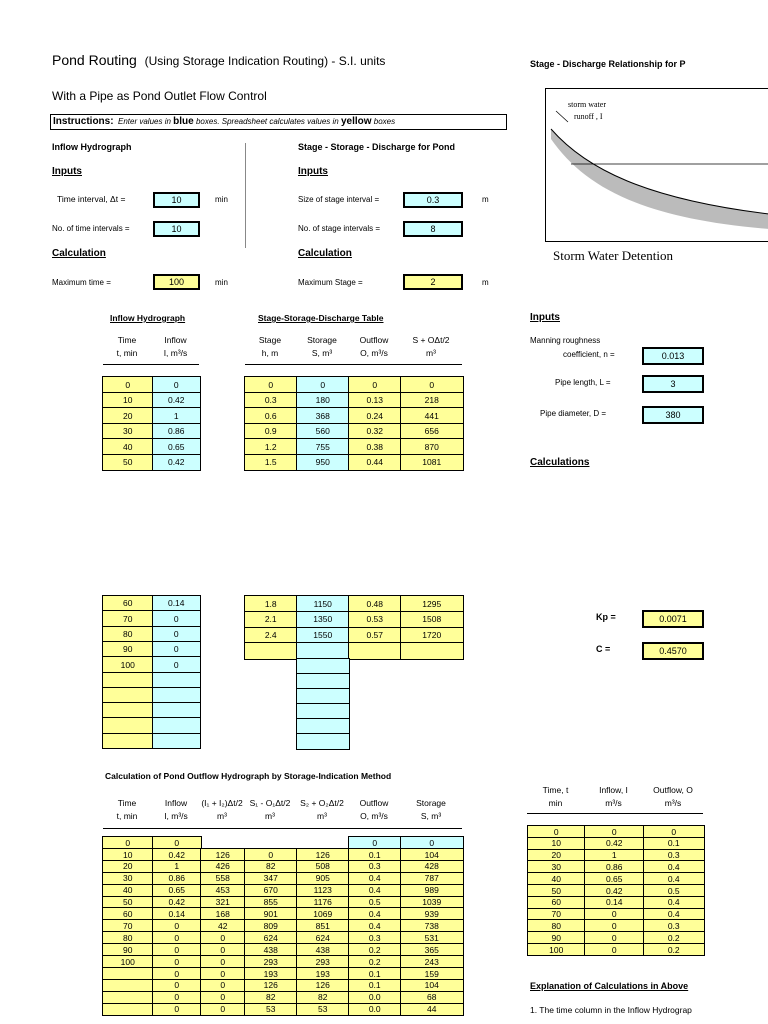  What do you see at coordinates (555, 790) in the screenshot?
I see `column-header-line1: Time, t` at bounding box center [555, 790].